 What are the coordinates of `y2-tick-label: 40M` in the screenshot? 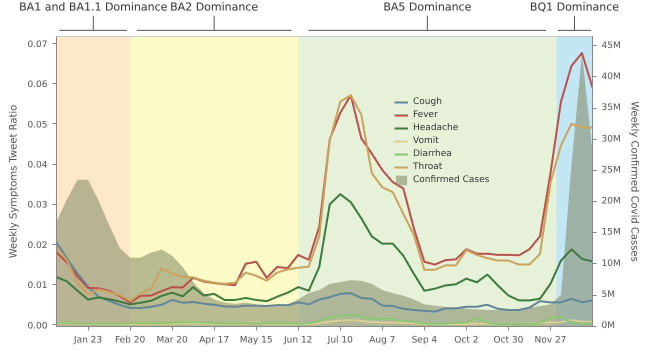 It's located at (611, 77).